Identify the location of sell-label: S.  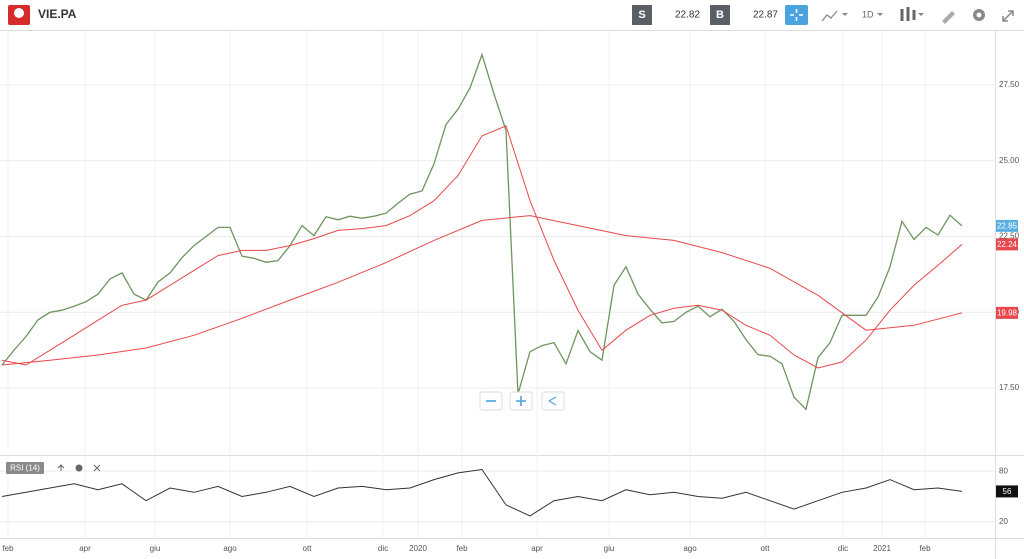
(641, 15).